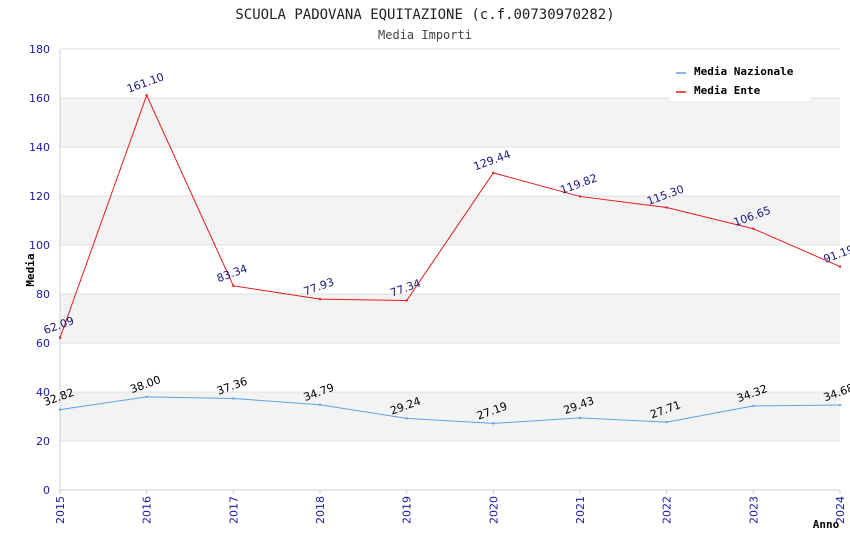 This screenshot has height=555, width=850. I want to click on x-tick-label: 2019, so click(407, 510).